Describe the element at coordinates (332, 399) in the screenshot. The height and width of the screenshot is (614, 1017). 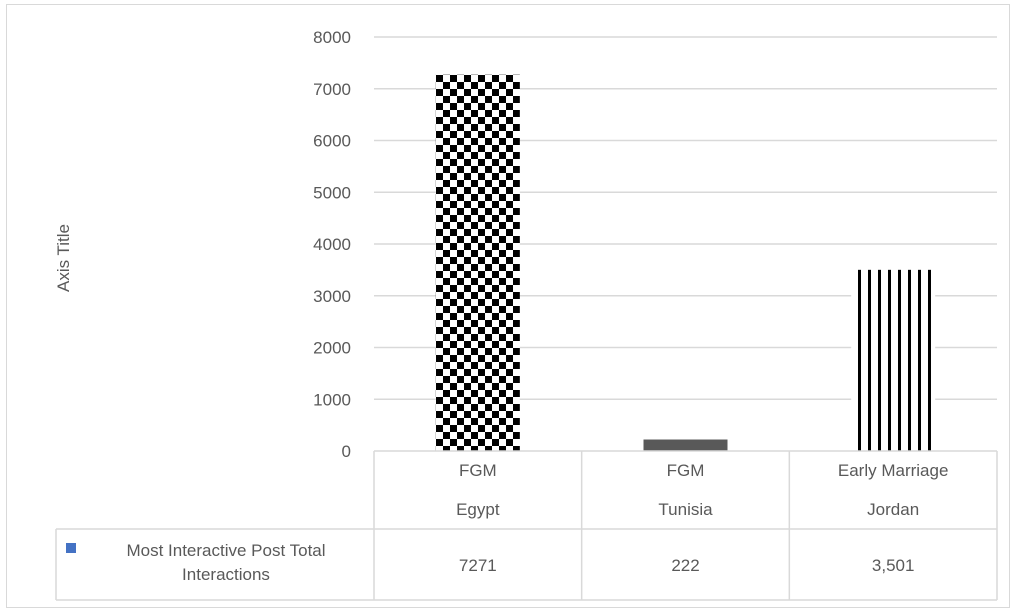
I see `y-tick-label: 1000` at that location.